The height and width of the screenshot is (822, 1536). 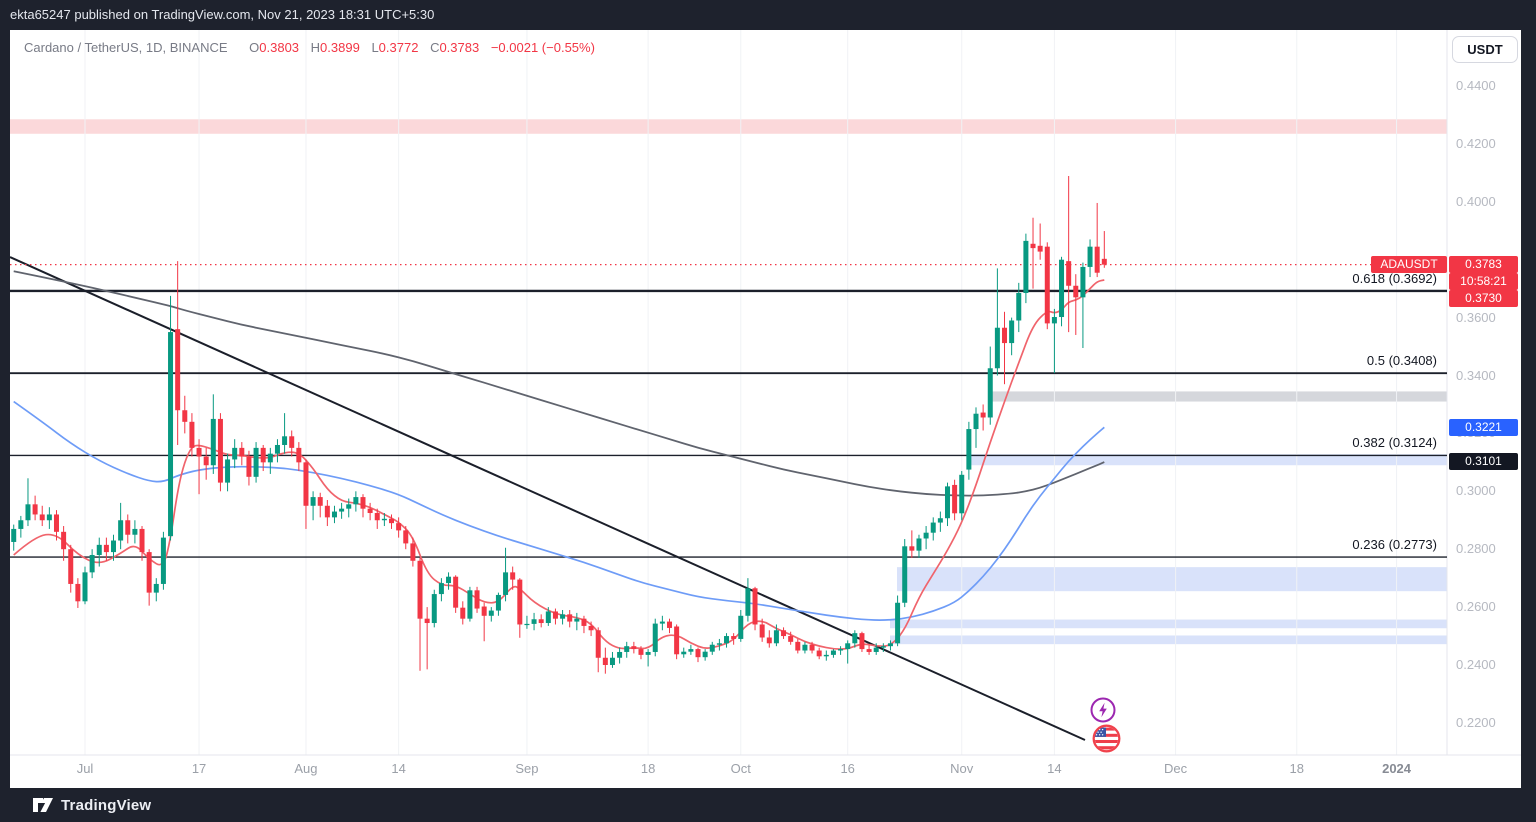 I want to click on currency-unit-button: USDT, so click(x=1485, y=49).